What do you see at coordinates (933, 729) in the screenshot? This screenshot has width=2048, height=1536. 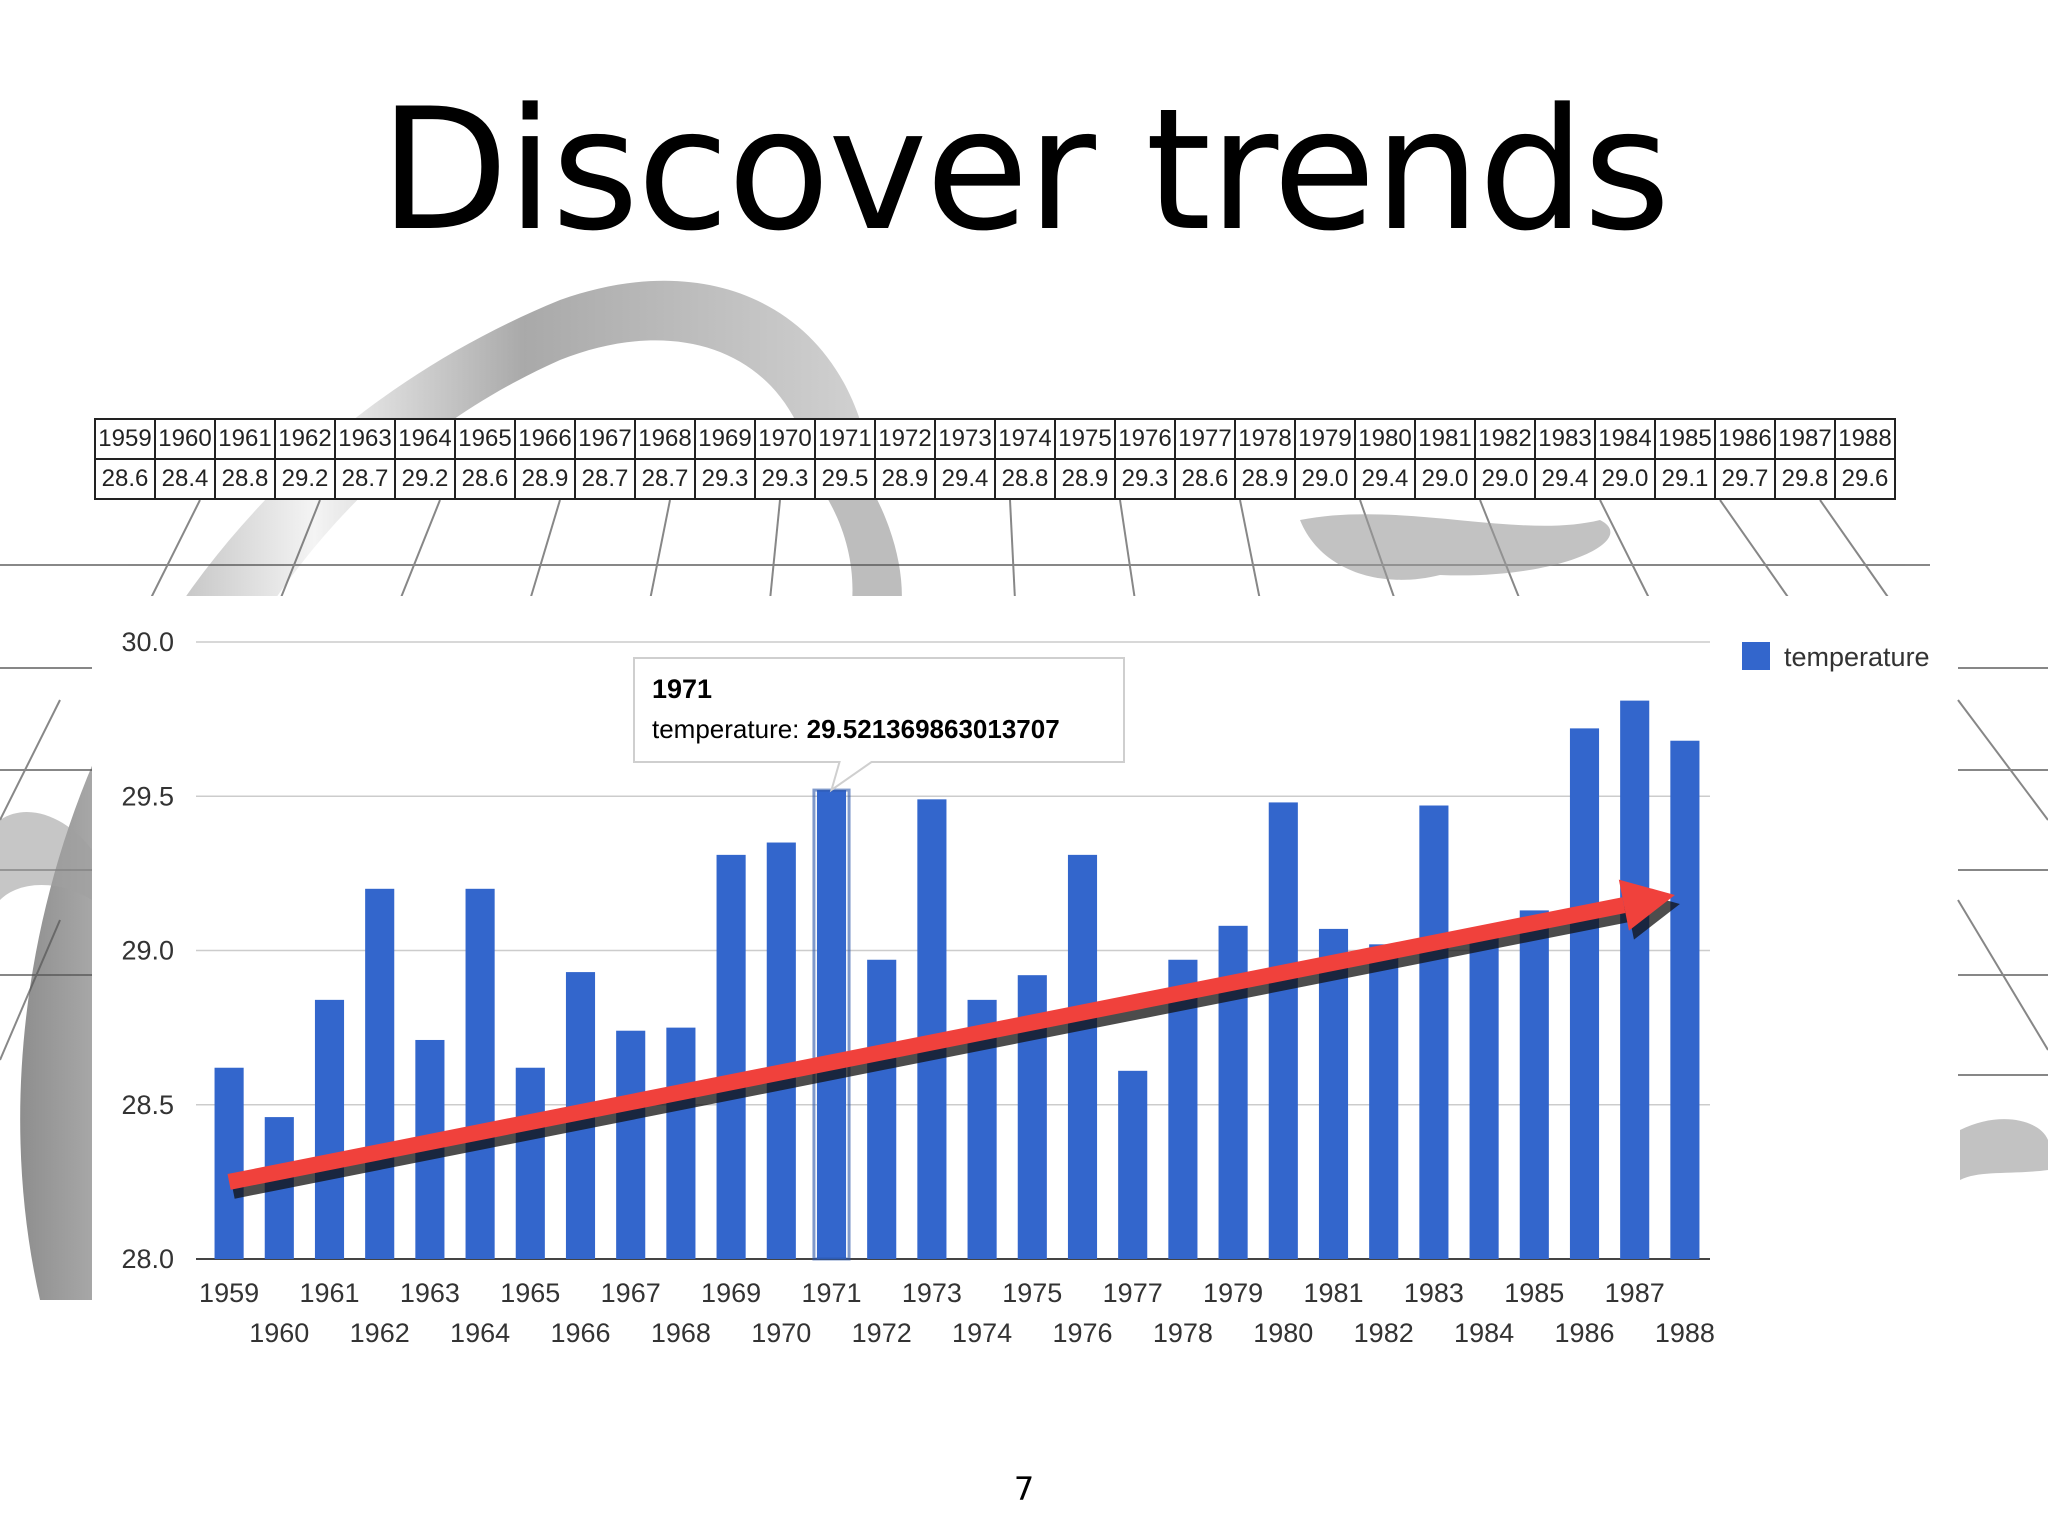 I see `tooltip-value: 29.521369863013707` at bounding box center [933, 729].